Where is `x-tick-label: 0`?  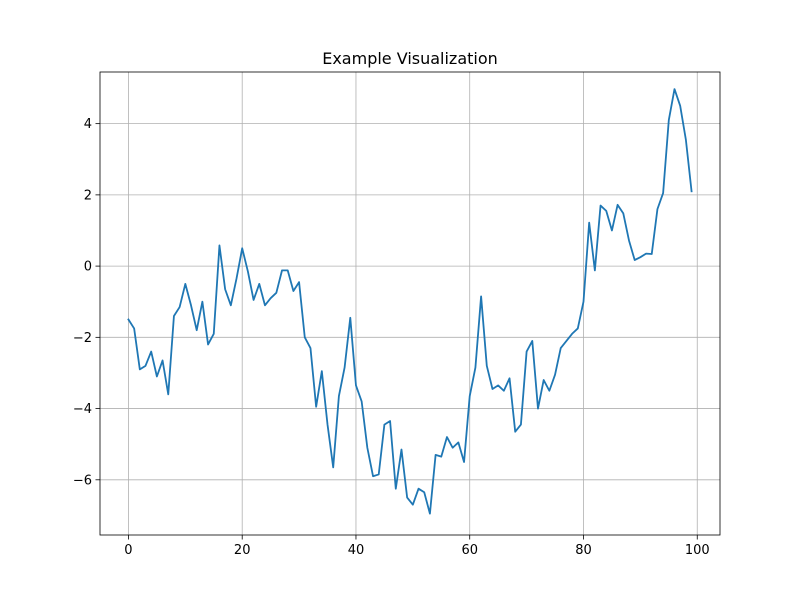
x-tick-label: 0 is located at coordinates (128, 550).